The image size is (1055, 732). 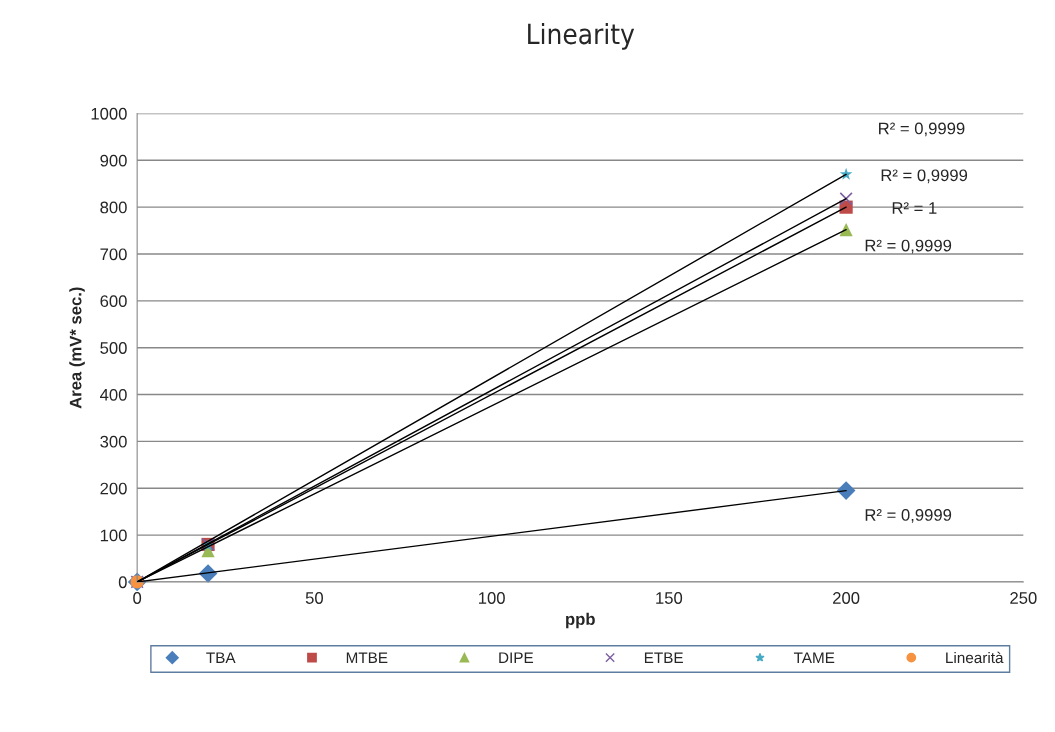 What do you see at coordinates (113, 394) in the screenshot?
I see `y-tick-label: 400` at bounding box center [113, 394].